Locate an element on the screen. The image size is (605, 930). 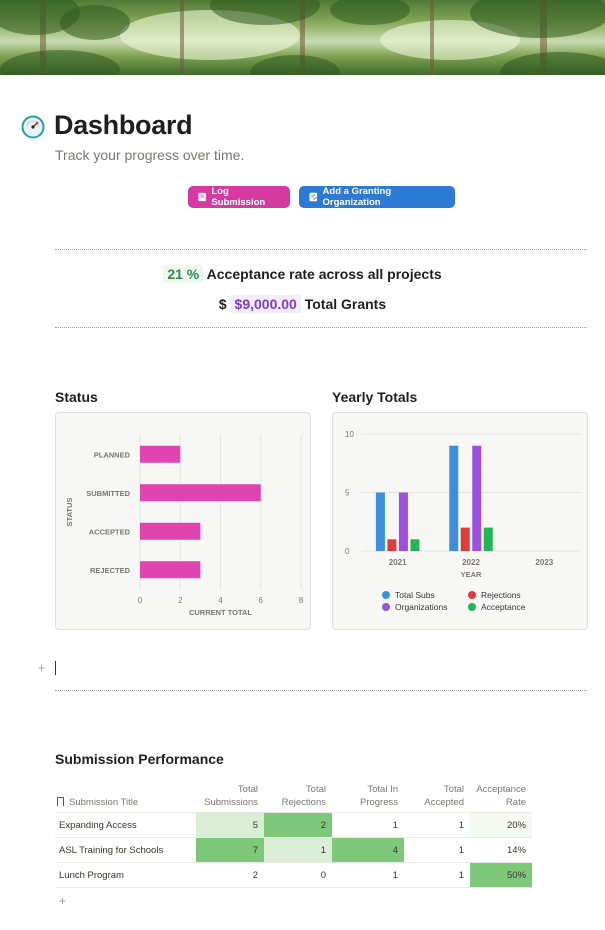
x-tick-label: 2023 is located at coordinates (544, 562).